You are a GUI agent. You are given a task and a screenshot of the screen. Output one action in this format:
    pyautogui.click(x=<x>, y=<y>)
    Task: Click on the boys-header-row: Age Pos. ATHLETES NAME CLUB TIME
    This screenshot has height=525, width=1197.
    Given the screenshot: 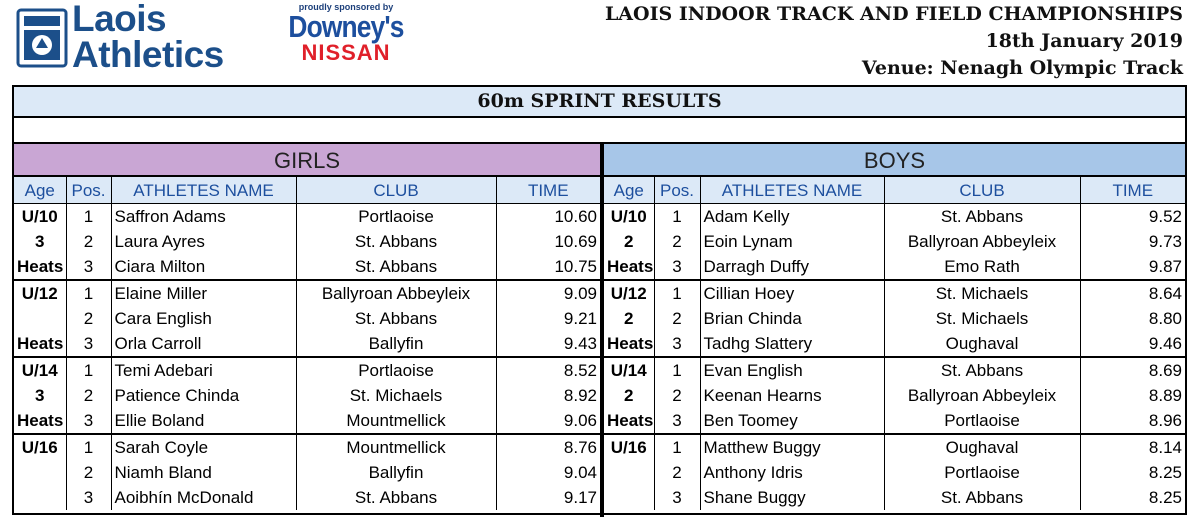 What is the action you would take?
    pyautogui.click(x=894, y=190)
    